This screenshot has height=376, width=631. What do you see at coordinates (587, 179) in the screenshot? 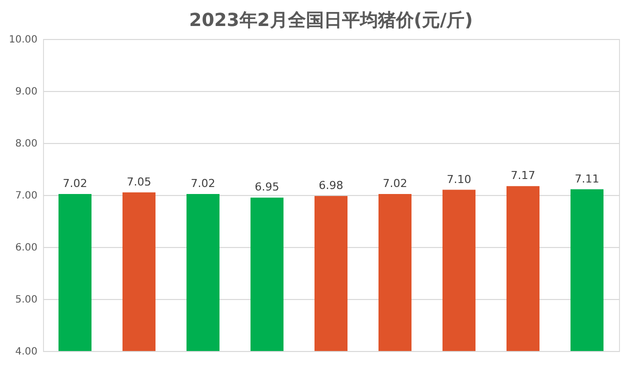
I see `data-label: 7.11` at bounding box center [587, 179].